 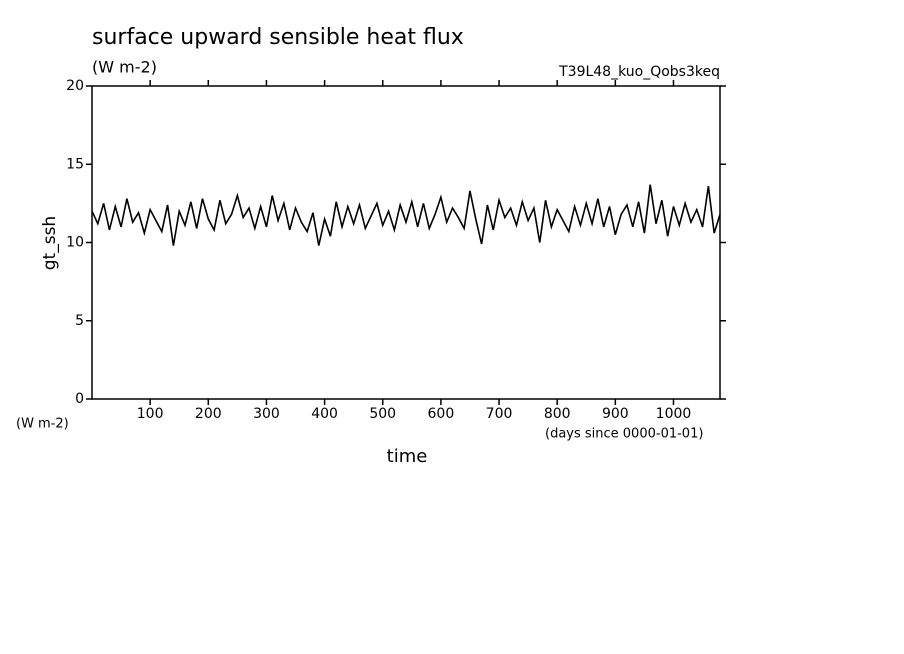 I want to click on y-axis-unit: (W m-2), so click(x=42, y=424).